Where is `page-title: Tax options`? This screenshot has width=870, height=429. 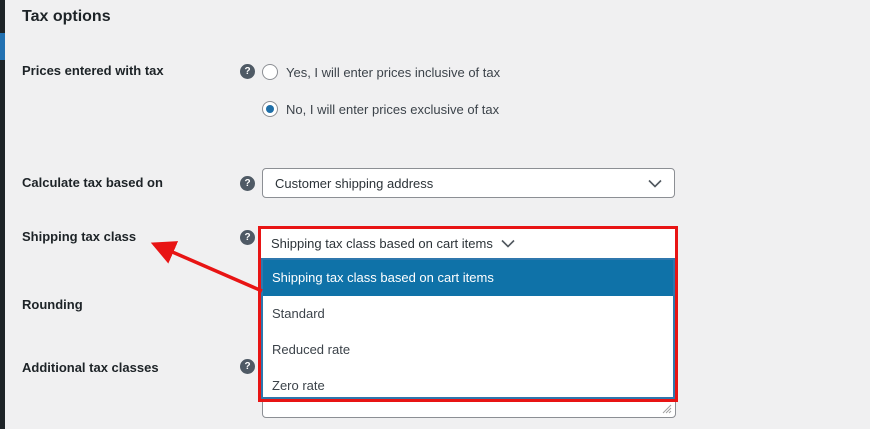 page-title: Tax options is located at coordinates (66, 16).